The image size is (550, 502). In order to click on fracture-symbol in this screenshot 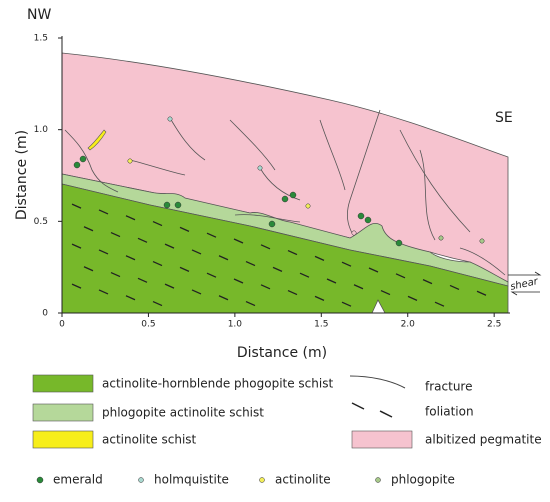, I will do `click(377, 382)`.